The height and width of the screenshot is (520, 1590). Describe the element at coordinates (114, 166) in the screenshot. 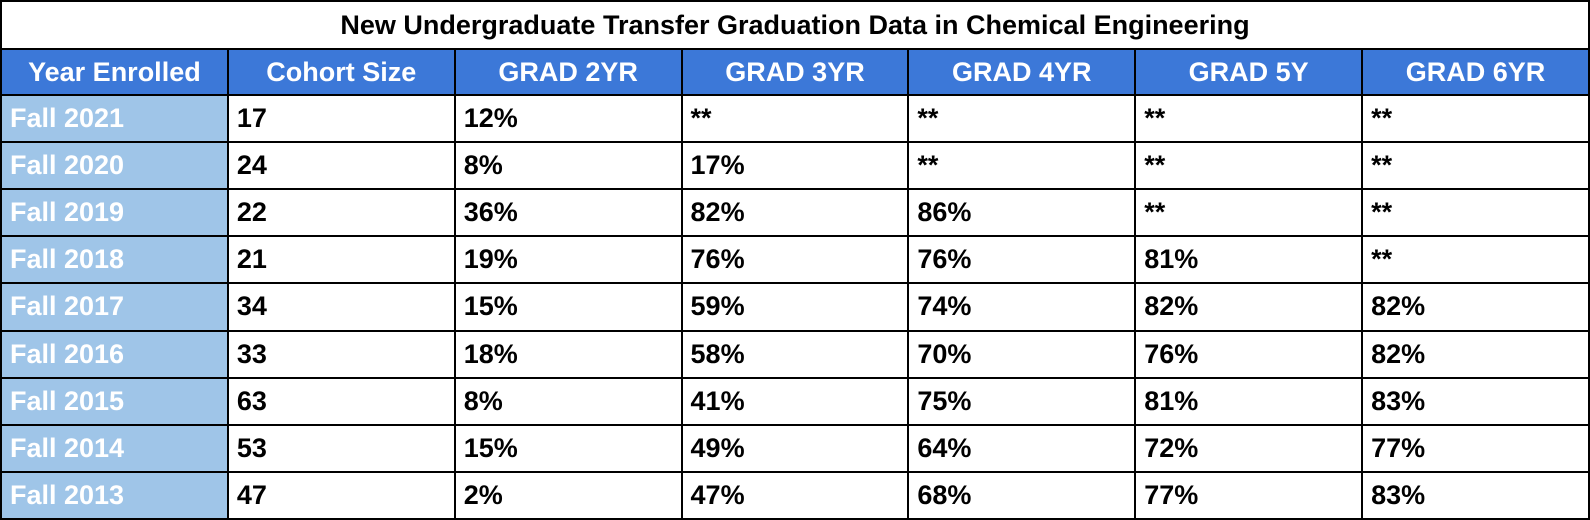

I see `year-cell: Fall 2020` at that location.